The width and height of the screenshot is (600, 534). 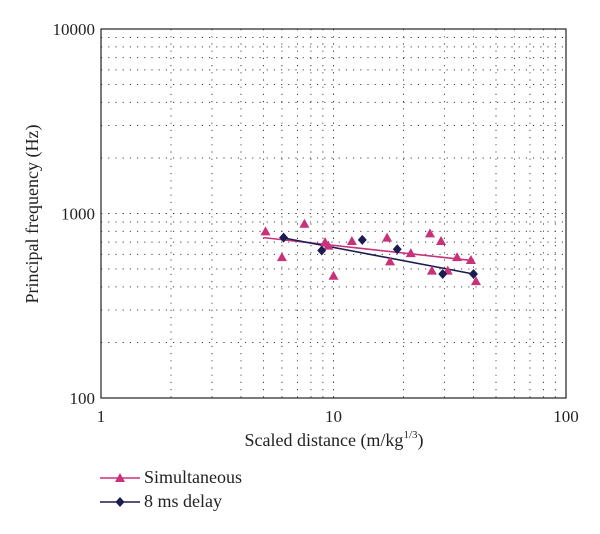 I want to click on x-axis-label-end: ), so click(x=421, y=440).